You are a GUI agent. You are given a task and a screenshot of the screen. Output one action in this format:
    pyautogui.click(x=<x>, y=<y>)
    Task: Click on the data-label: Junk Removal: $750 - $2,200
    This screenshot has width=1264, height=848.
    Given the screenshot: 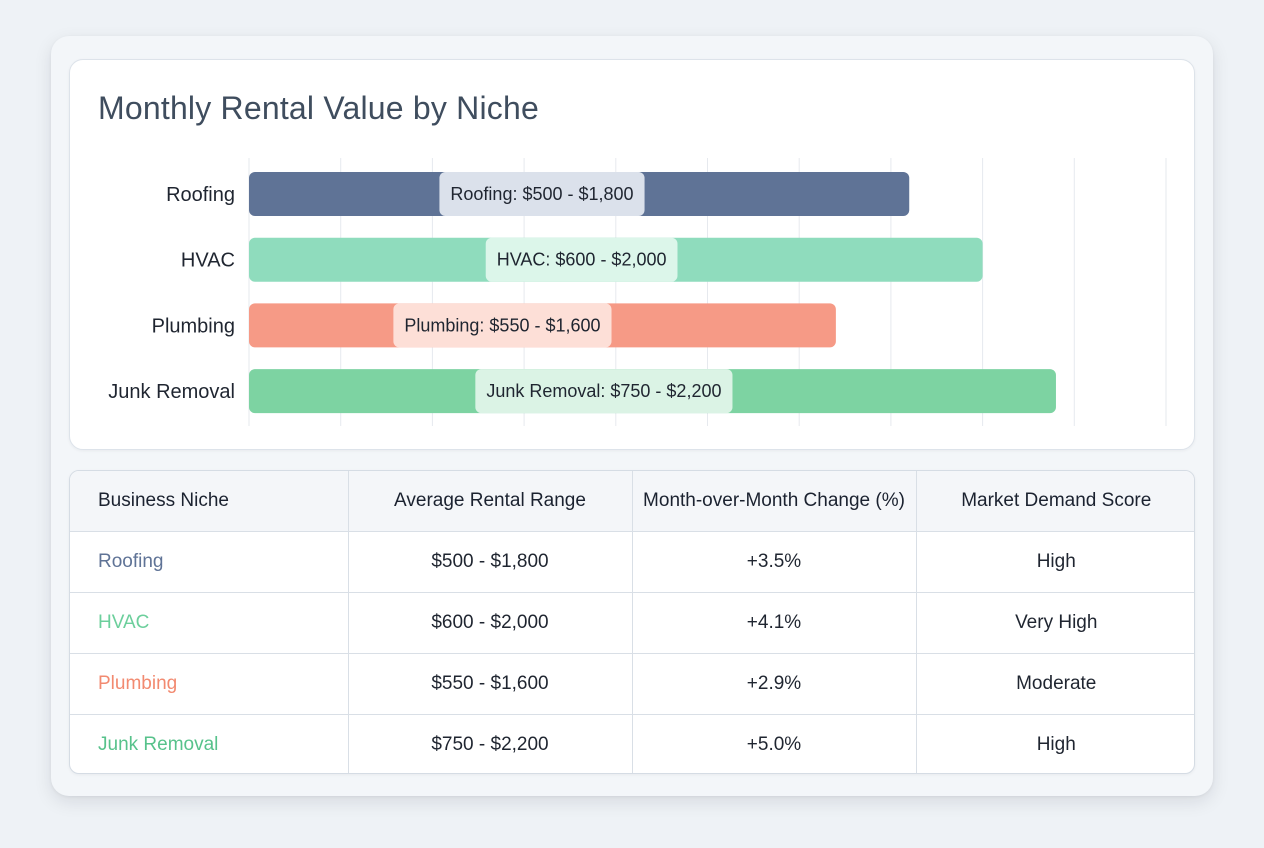 What is the action you would take?
    pyautogui.click(x=603, y=391)
    